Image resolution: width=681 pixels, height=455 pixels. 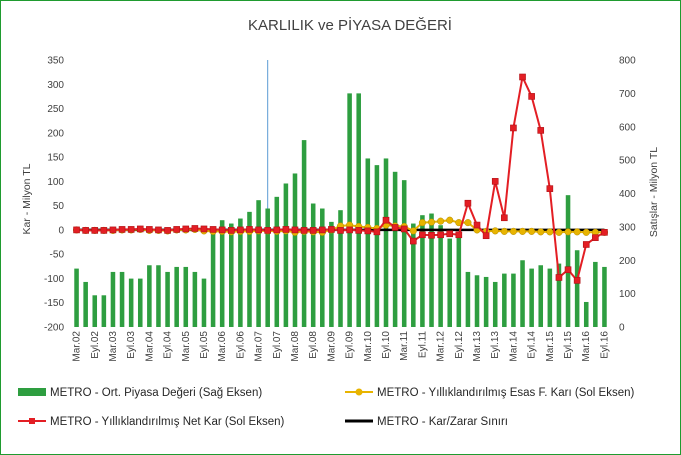 What do you see at coordinates (386, 345) in the screenshot?
I see `x-tick-label: Eyl.10` at bounding box center [386, 345].